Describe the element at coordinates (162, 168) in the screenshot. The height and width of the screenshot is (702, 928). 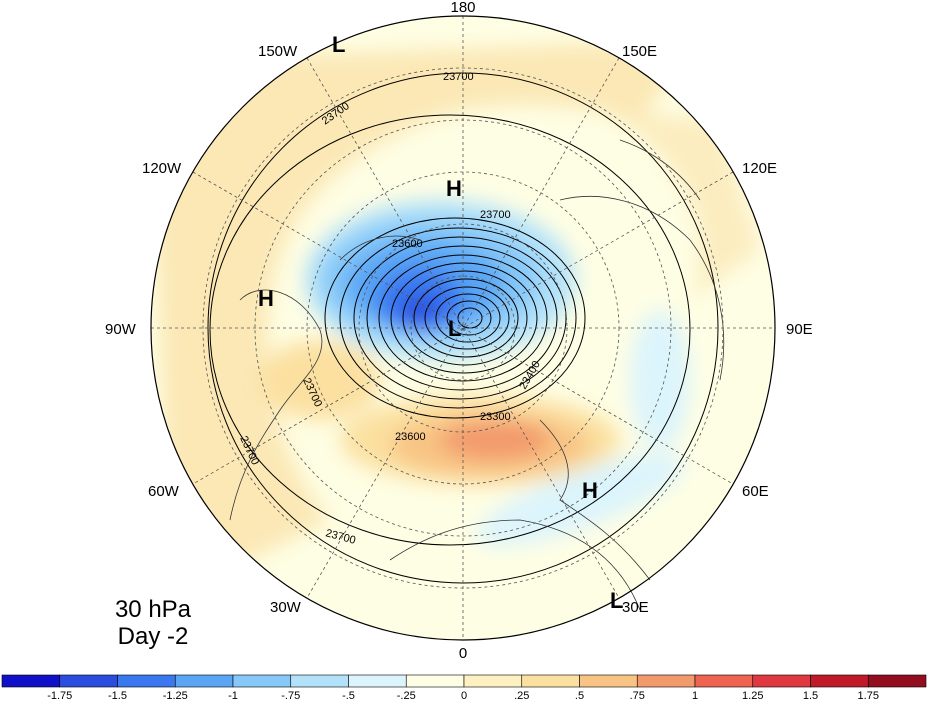
I see `lon-label-120w: 120W` at that location.